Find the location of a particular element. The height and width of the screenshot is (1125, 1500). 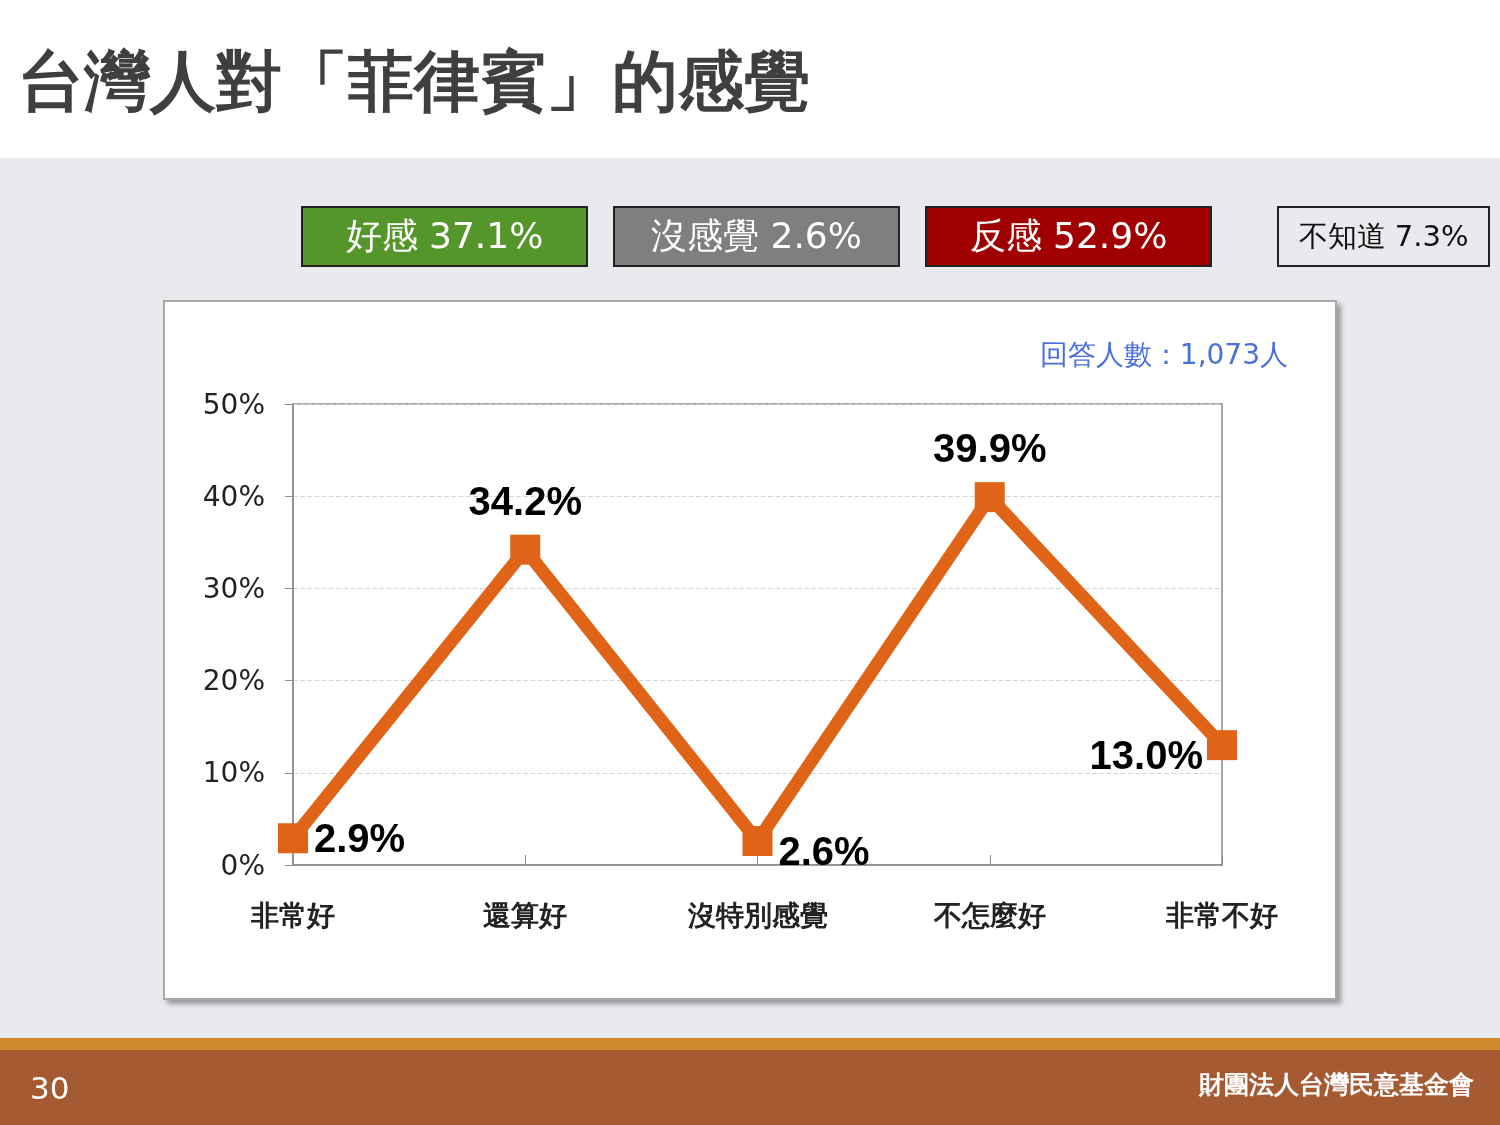

y-tick-label: 0% is located at coordinates (242, 865).